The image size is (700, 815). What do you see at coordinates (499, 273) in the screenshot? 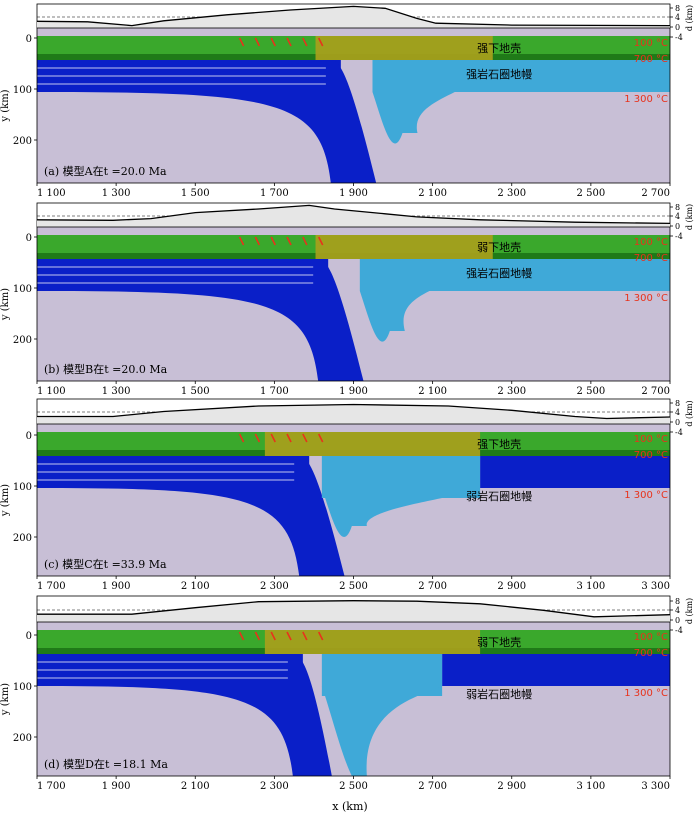
I see `mantle-label: 强岩石圈地幔` at bounding box center [499, 273].